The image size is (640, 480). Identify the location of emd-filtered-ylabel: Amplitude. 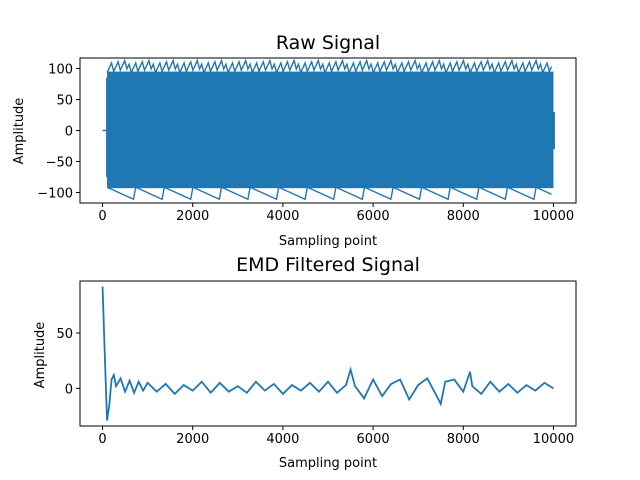
(40, 355).